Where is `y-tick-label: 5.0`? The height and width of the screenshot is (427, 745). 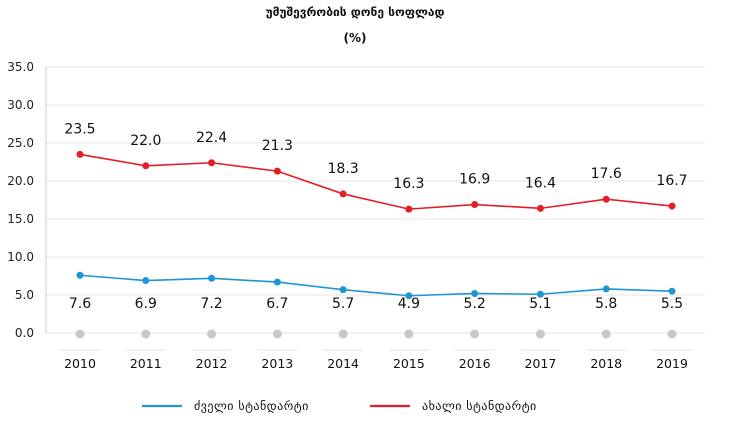
y-tick-label: 5.0 is located at coordinates (24, 295).